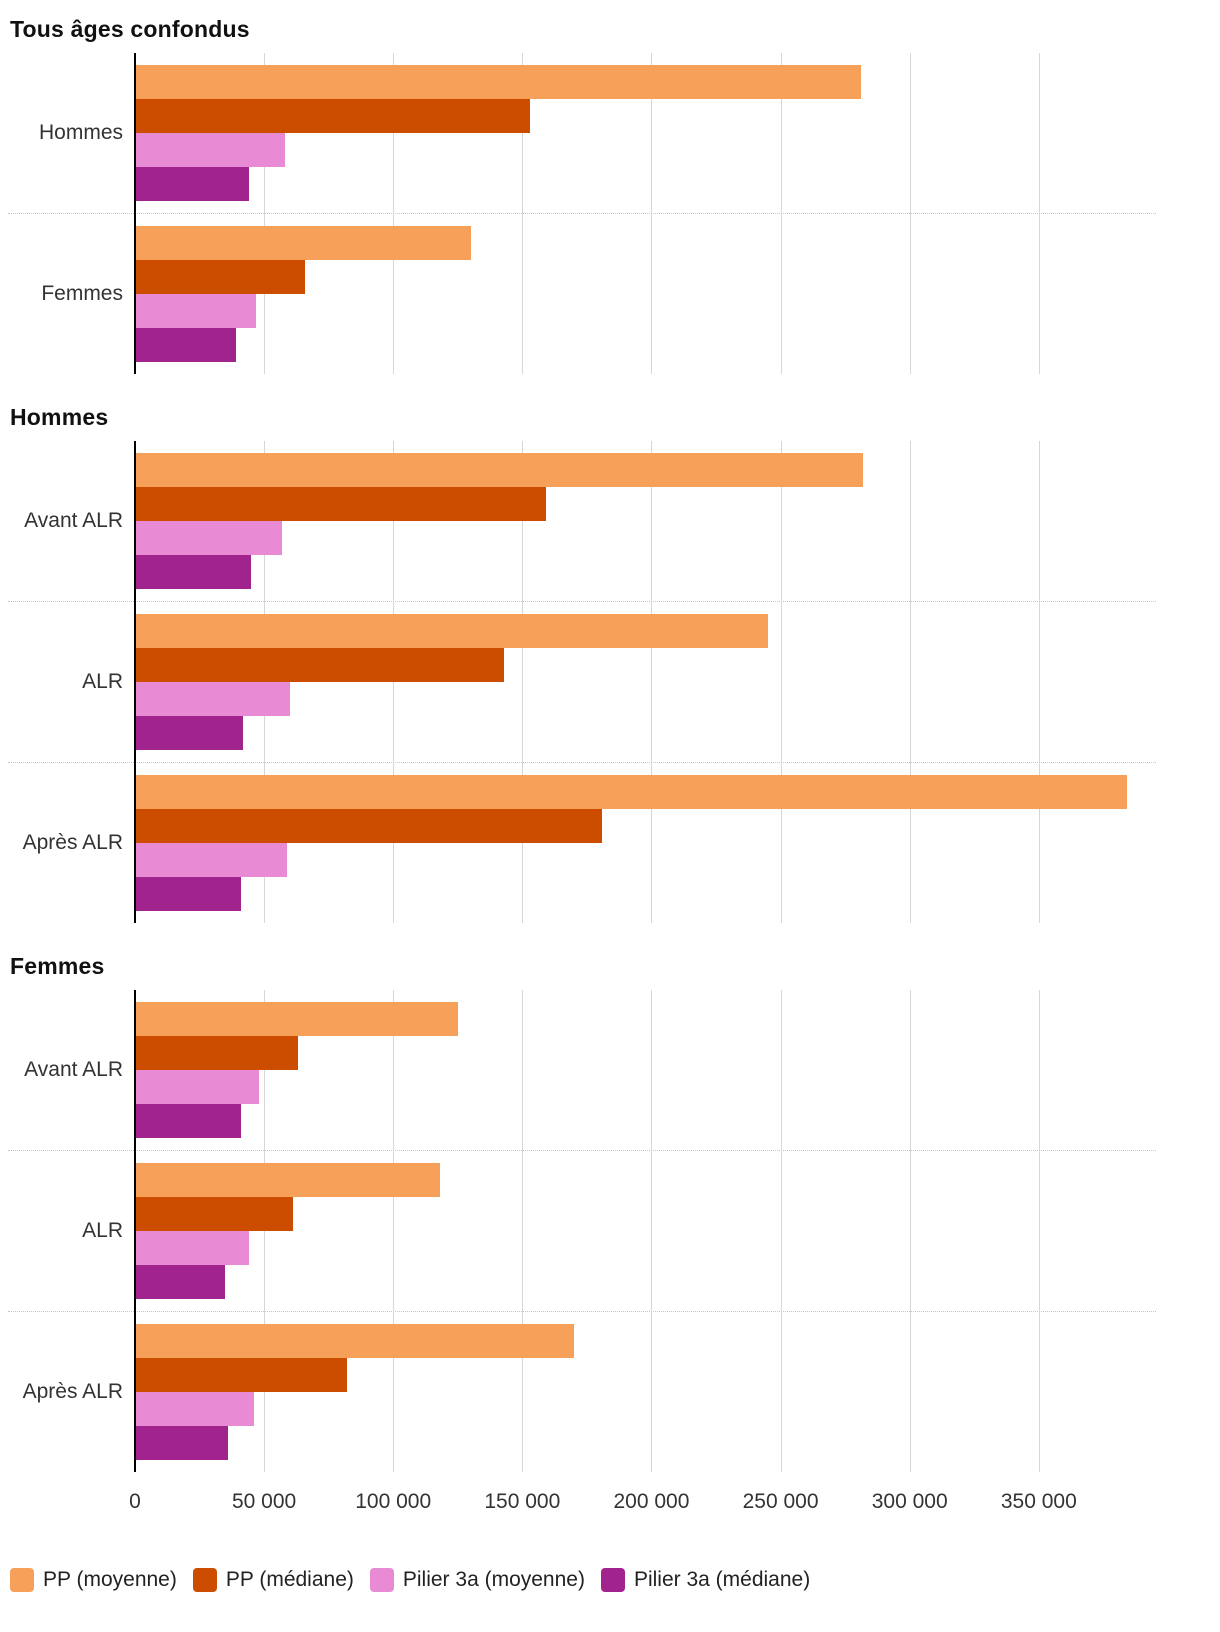 This screenshot has width=1220, height=1632. Describe the element at coordinates (289, 1579) in the screenshot. I see `legend-label: PP (médiane)` at that location.